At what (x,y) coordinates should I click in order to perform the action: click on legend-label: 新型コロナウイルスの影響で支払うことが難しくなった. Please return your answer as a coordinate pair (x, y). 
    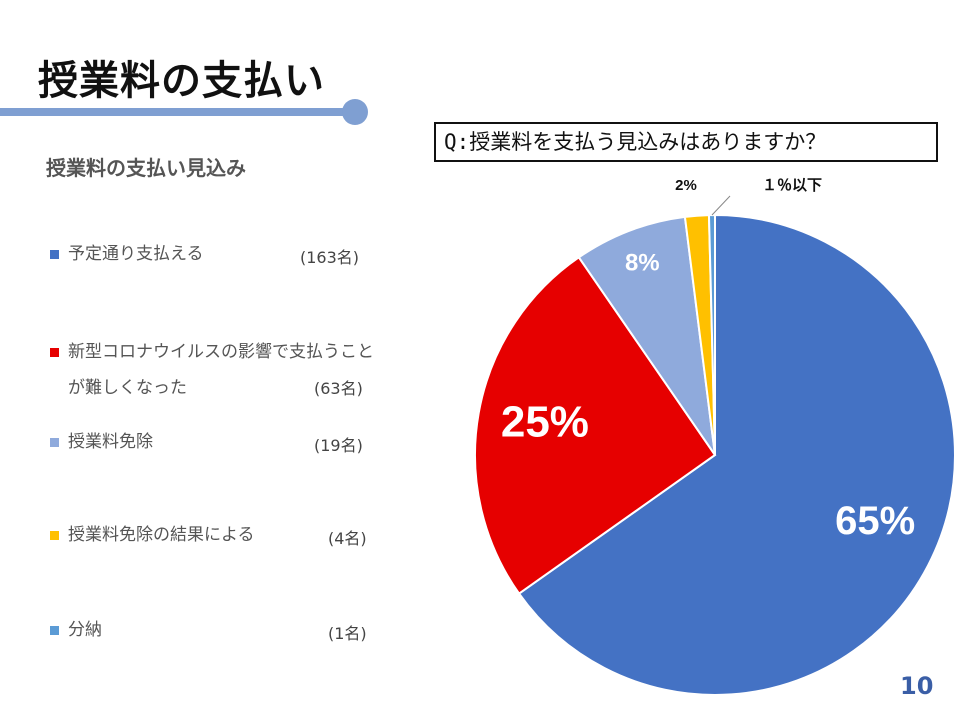
    Looking at the image, I should click on (221, 370).